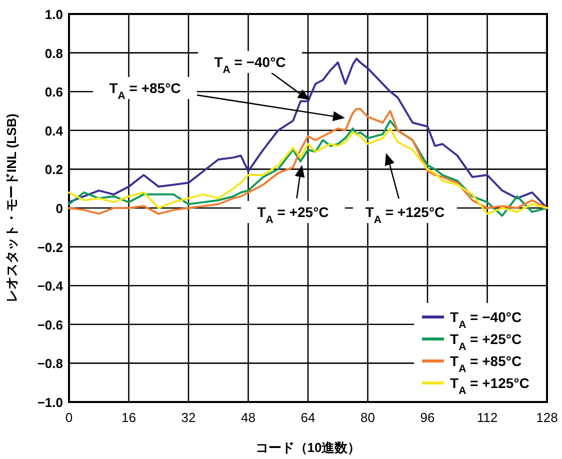 The width and height of the screenshot is (562, 459). What do you see at coordinates (490, 386) in the screenshot?
I see `legend-label: T$_{A}$ = +125°C` at bounding box center [490, 386].